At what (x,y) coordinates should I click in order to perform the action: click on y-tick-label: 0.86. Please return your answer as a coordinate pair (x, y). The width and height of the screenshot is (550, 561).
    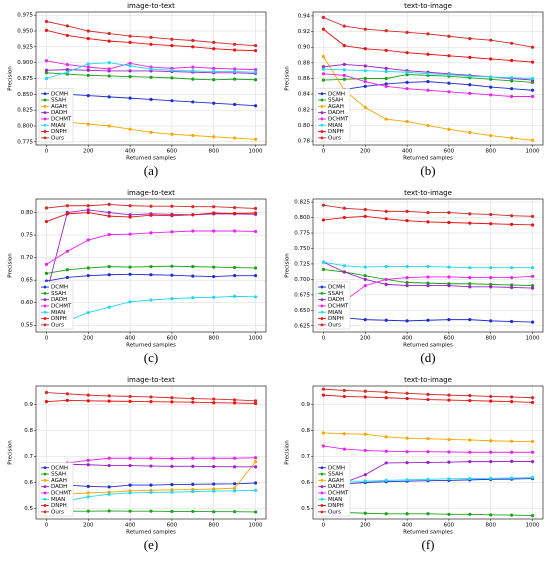
    Looking at the image, I should click on (304, 79).